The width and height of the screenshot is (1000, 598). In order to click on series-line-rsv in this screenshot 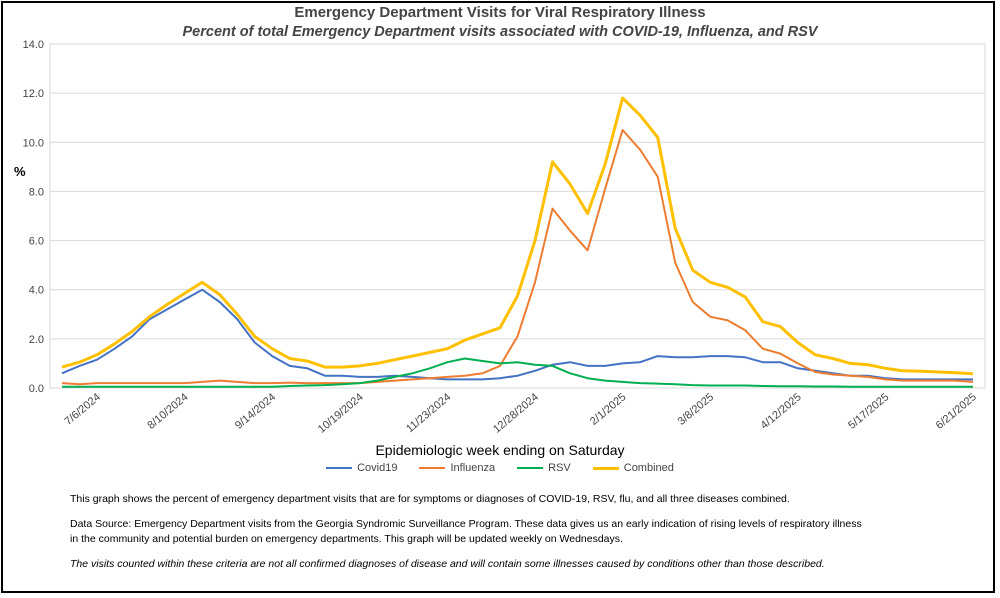, I will do `click(517, 372)`.